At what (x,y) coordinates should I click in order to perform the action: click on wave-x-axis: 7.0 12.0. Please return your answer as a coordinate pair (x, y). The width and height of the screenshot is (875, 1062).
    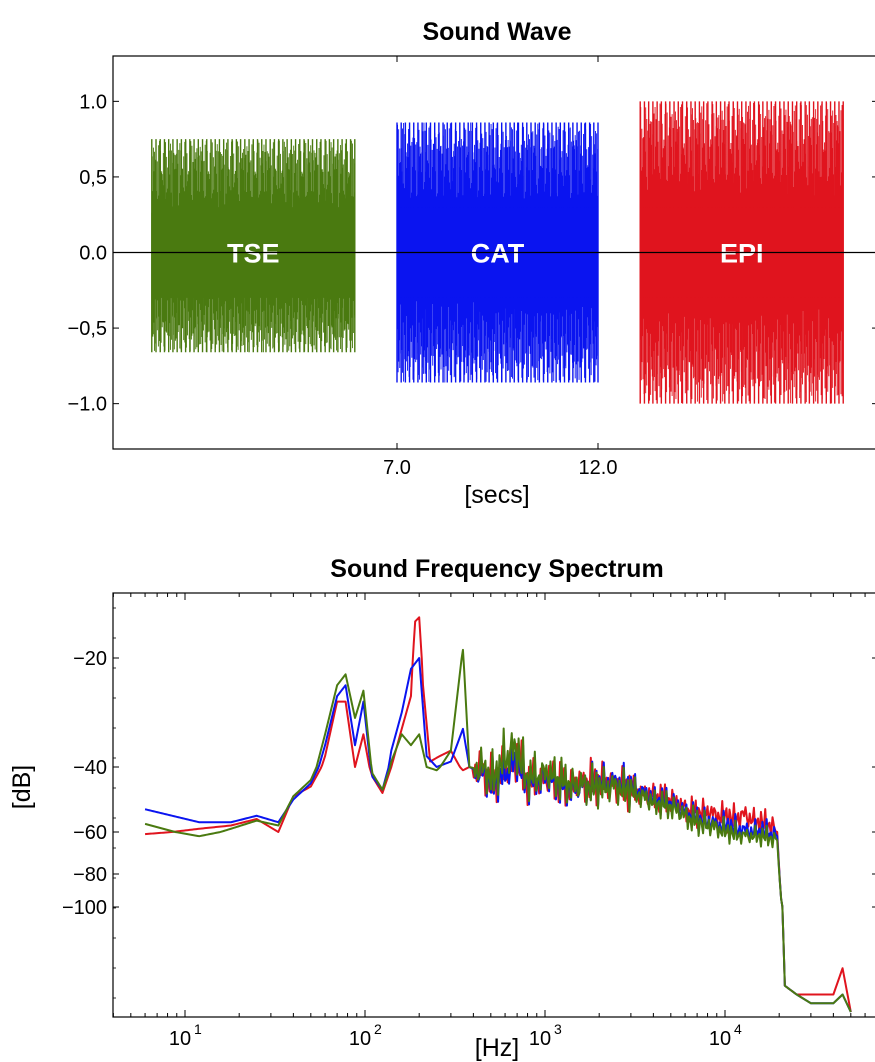
    Looking at the image, I should click on (500, 267).